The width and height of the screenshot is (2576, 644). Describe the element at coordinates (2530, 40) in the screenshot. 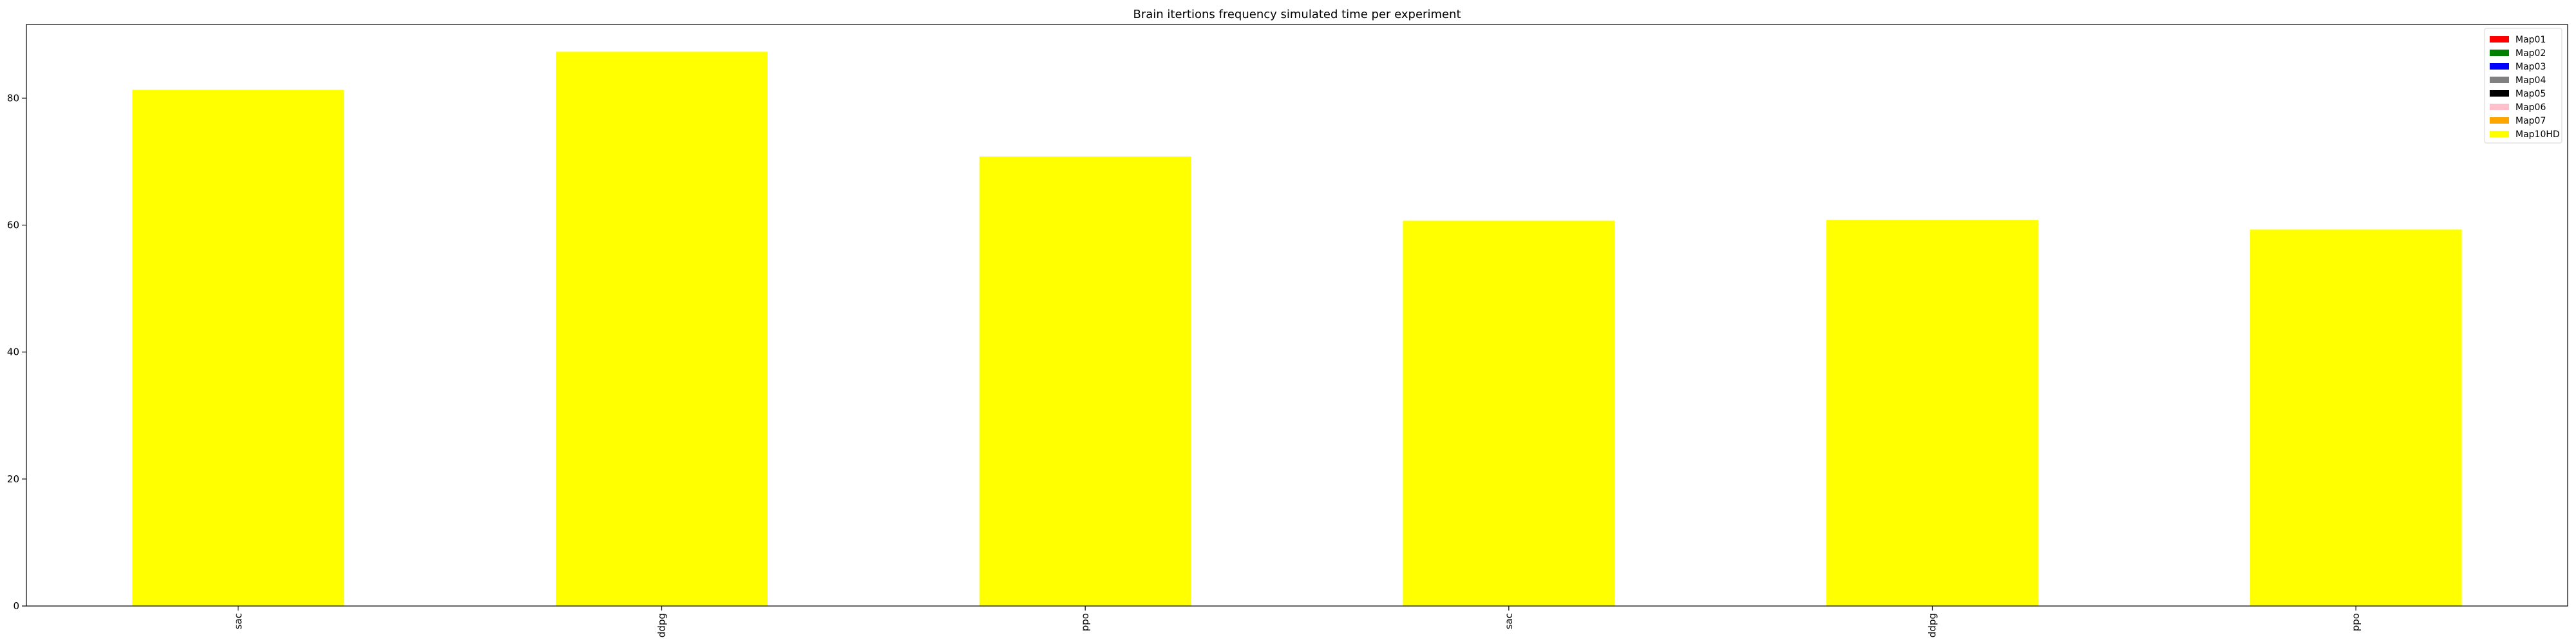

I see `legend-label: Map01` at that location.